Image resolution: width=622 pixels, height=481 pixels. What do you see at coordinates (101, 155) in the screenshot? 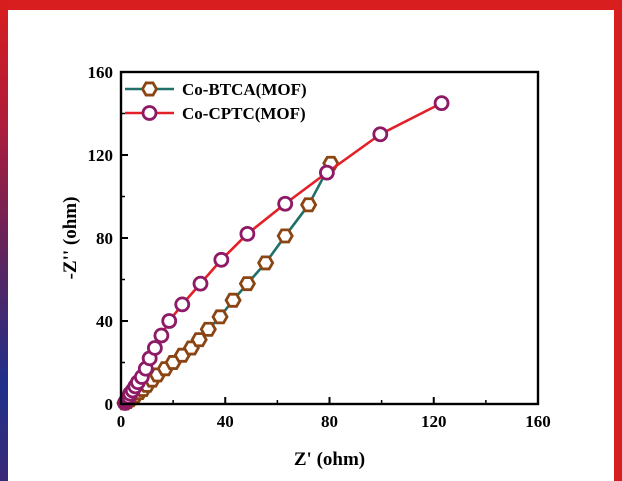
I see `y-tick-label: 120` at bounding box center [101, 155].